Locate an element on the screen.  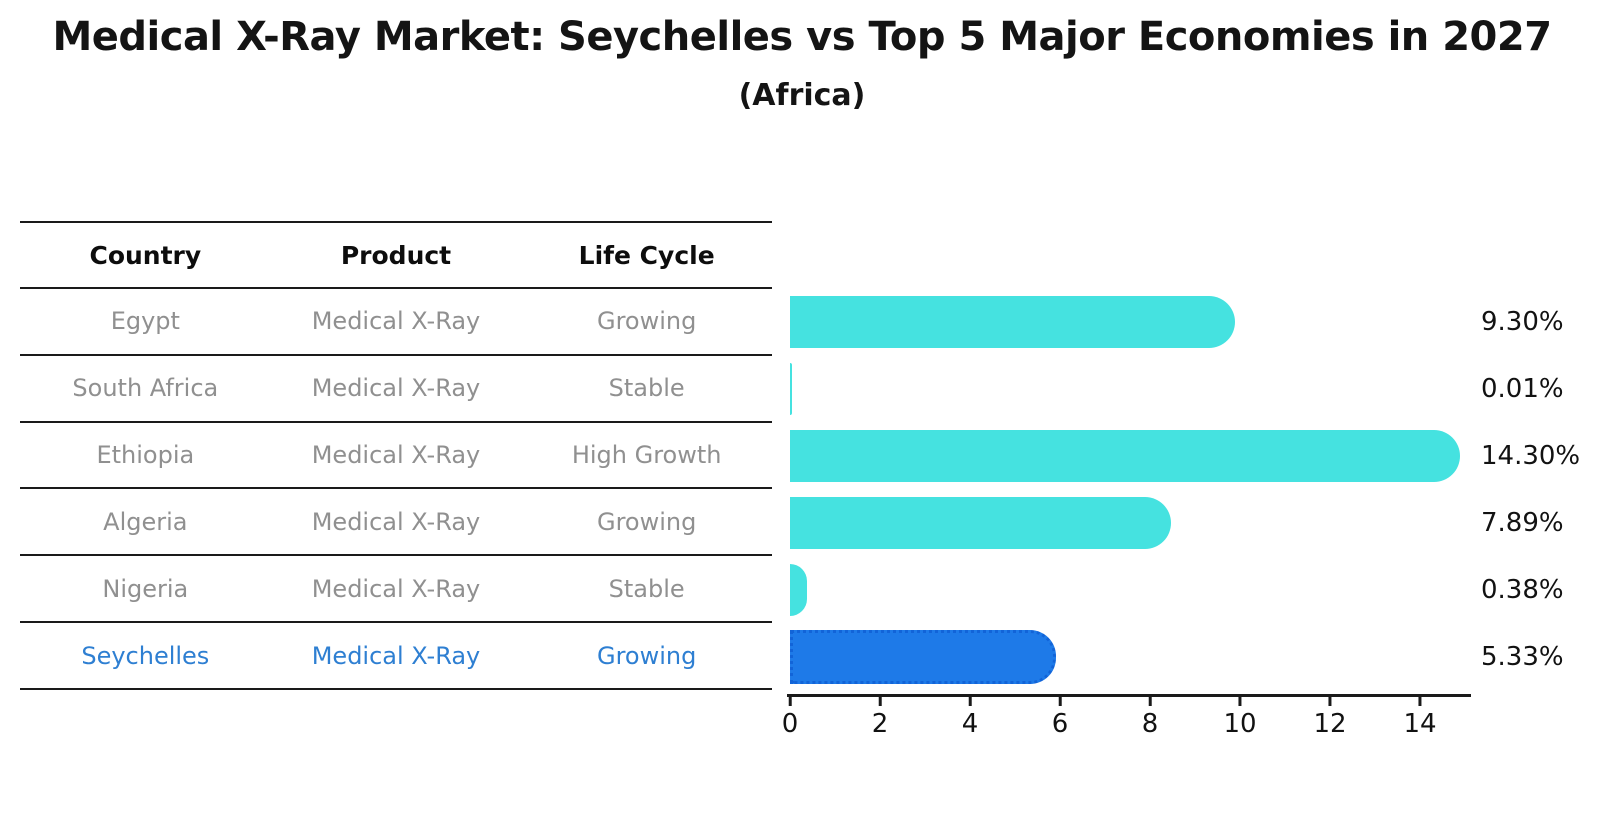
value-label: 14.30% is located at coordinates (1531, 456).